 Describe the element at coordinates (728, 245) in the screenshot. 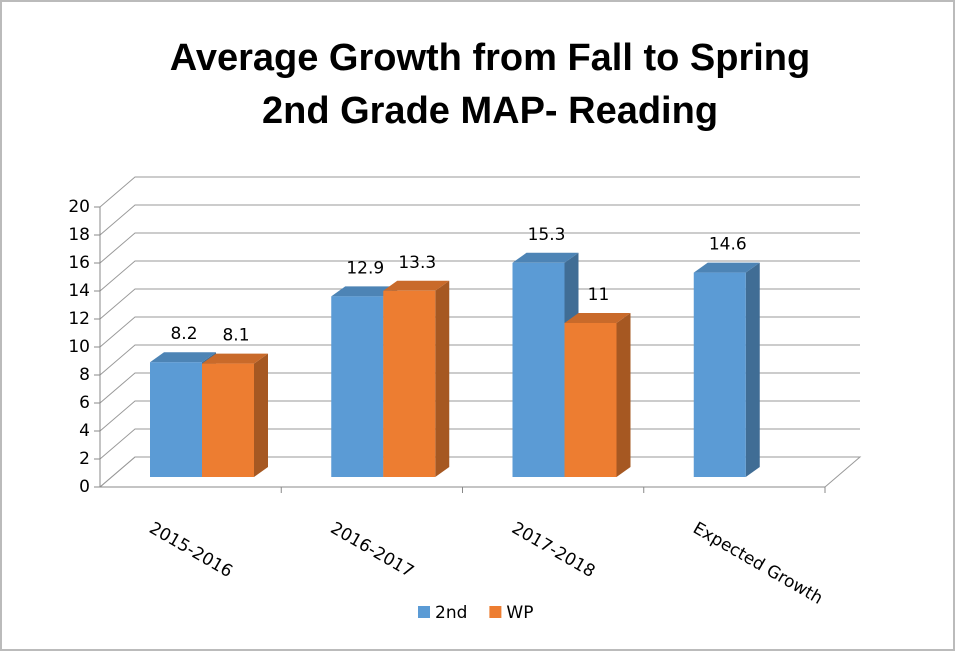

I see `data-label: 14.6` at that location.